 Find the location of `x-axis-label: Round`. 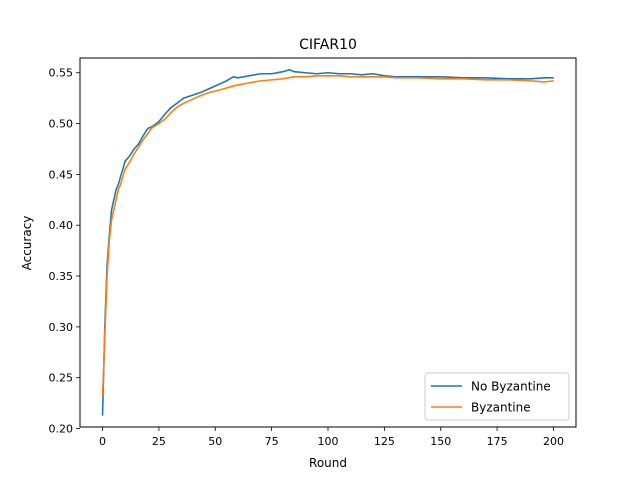

x-axis-label: Round is located at coordinates (328, 463).